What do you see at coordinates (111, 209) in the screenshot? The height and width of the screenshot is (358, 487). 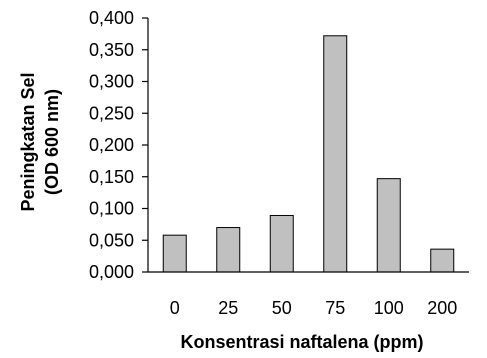 I see `y-tick-label: 0,100` at bounding box center [111, 209].